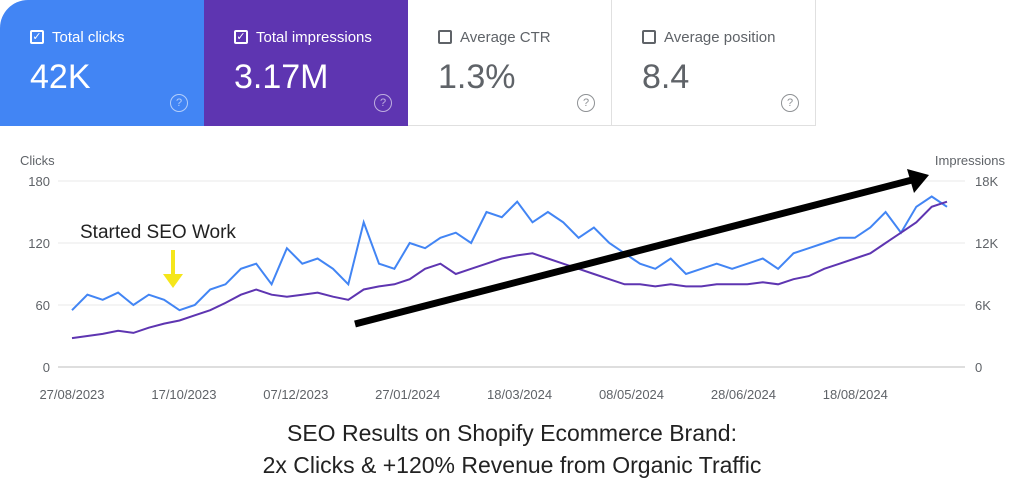 This screenshot has height=498, width=1024. What do you see at coordinates (60, 77) in the screenshot?
I see `metric-value: 42K` at bounding box center [60, 77].